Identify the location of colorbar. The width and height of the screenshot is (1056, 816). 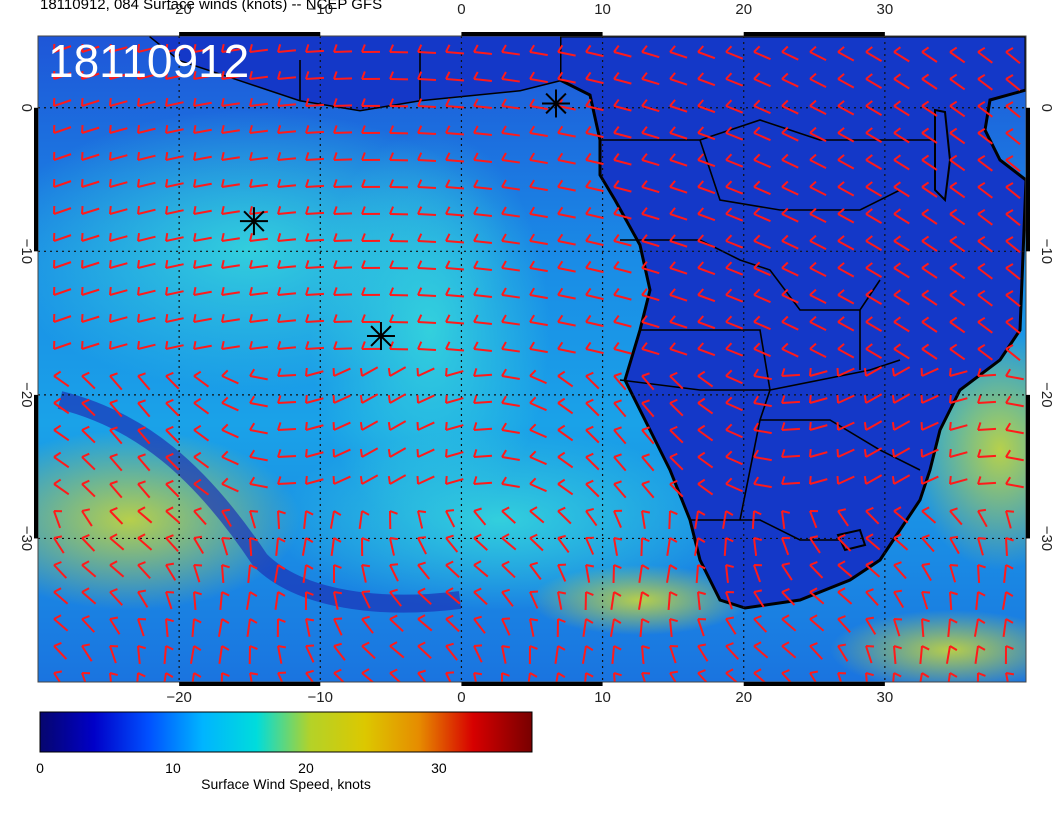
(286, 732).